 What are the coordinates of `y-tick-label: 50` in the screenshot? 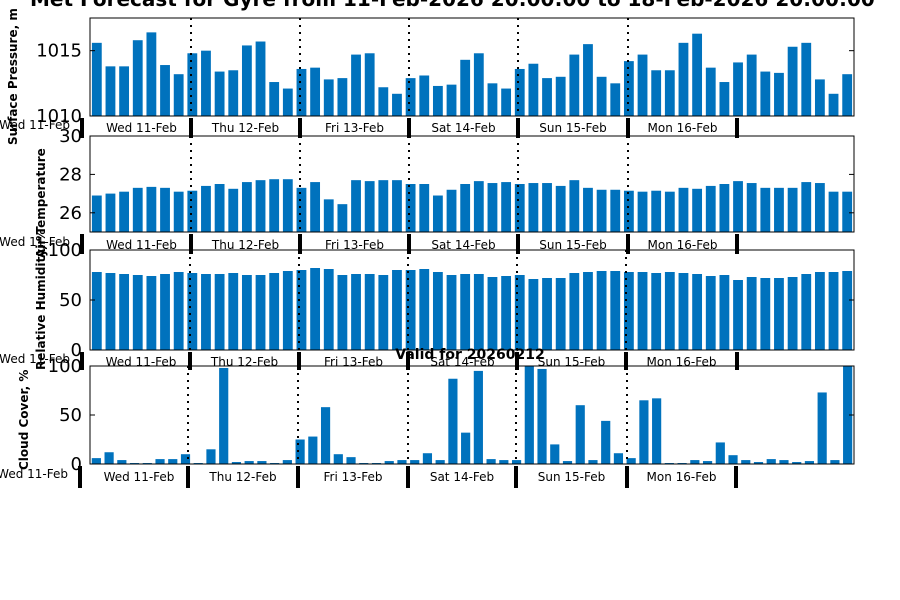 It's located at (70, 300).